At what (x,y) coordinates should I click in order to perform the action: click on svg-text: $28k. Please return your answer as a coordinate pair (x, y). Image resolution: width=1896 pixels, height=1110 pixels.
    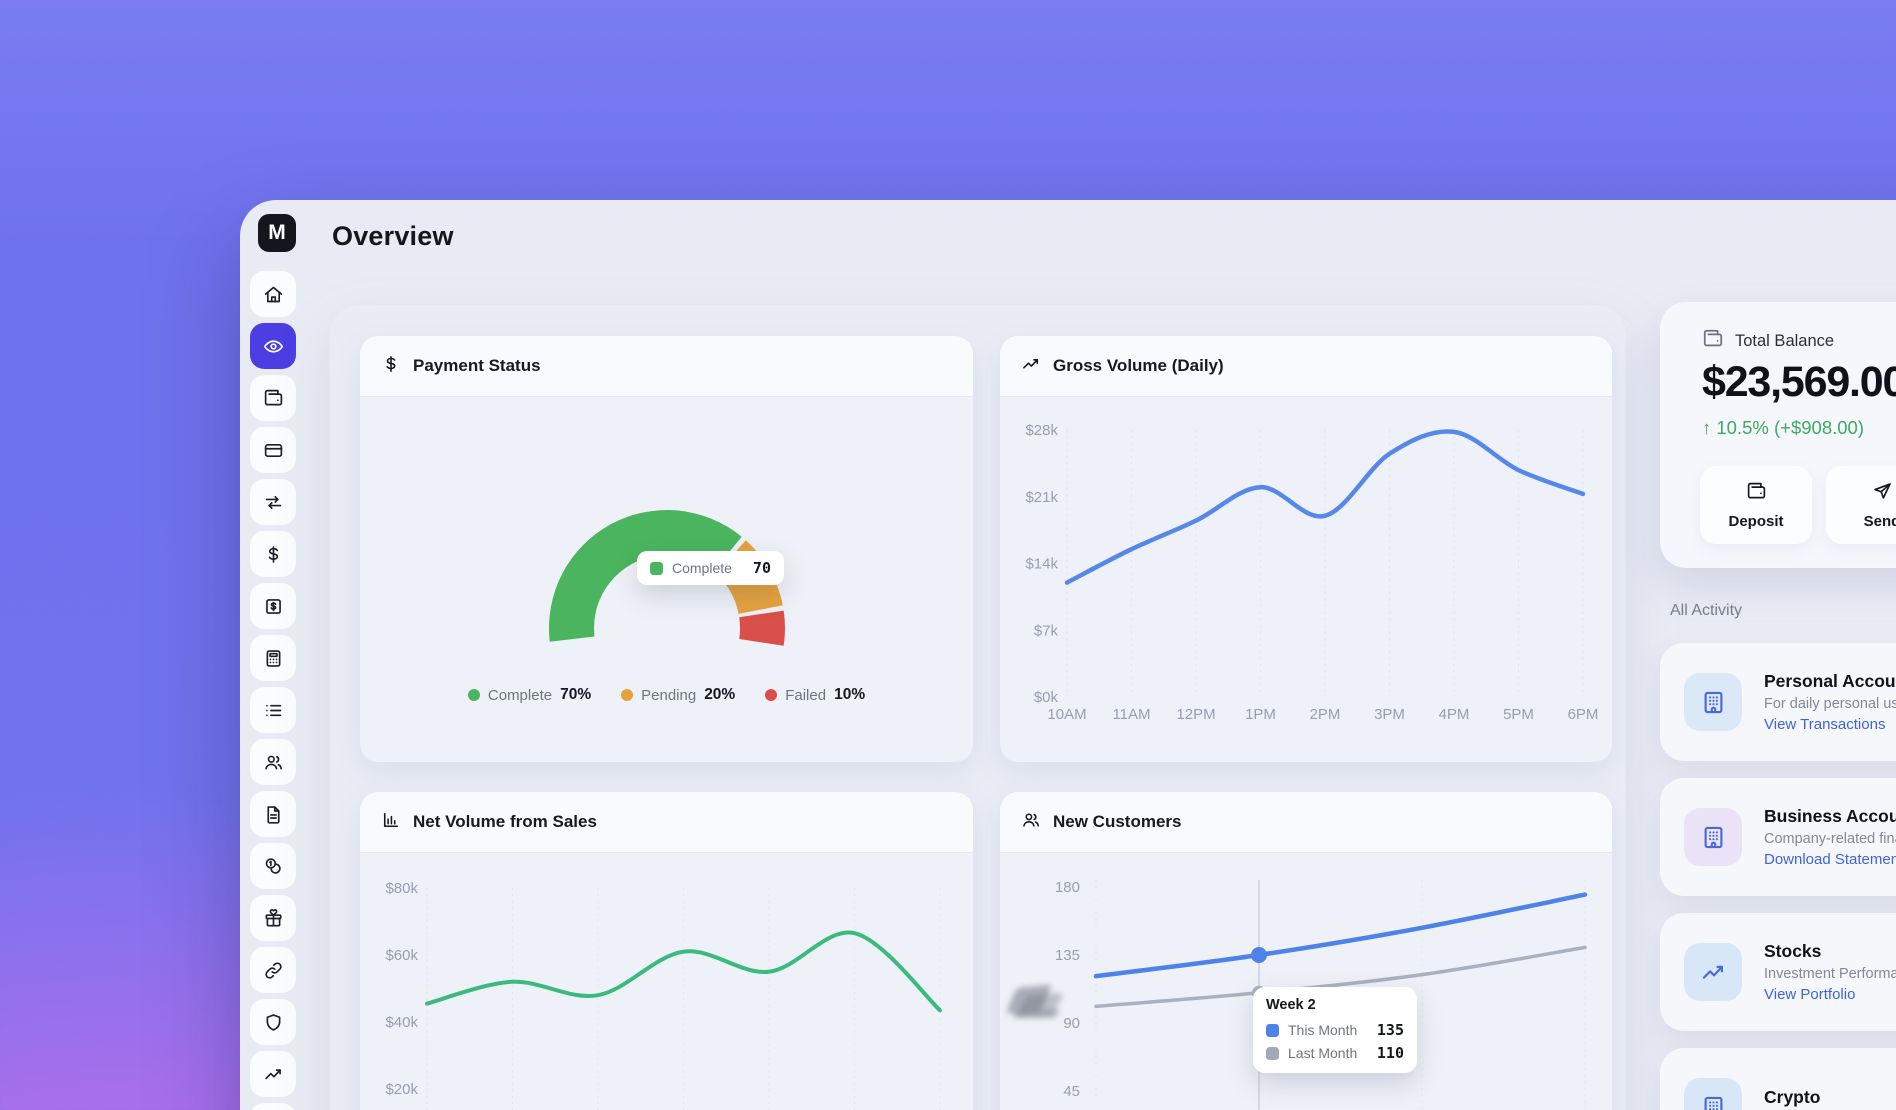
    Looking at the image, I should click on (1041, 430).